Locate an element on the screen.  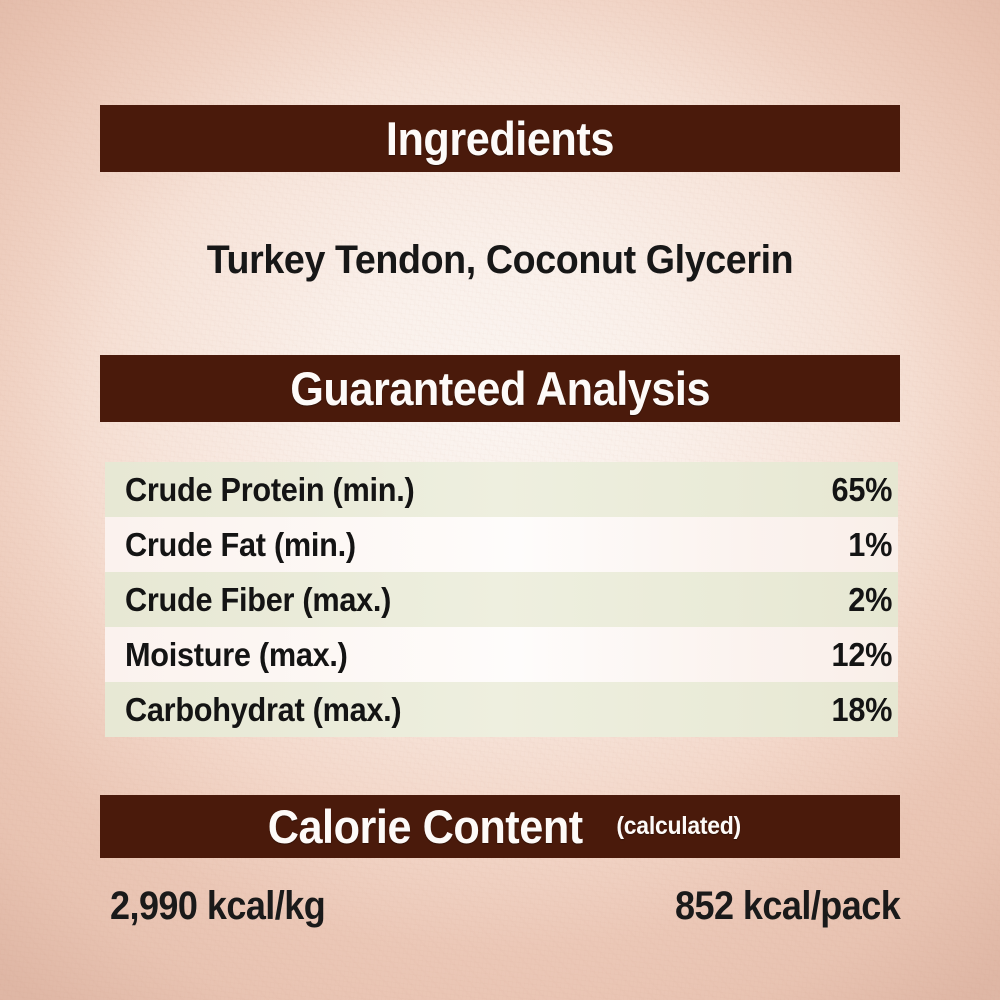
ingredients-heading-banner: Ingredients is located at coordinates (500, 138).